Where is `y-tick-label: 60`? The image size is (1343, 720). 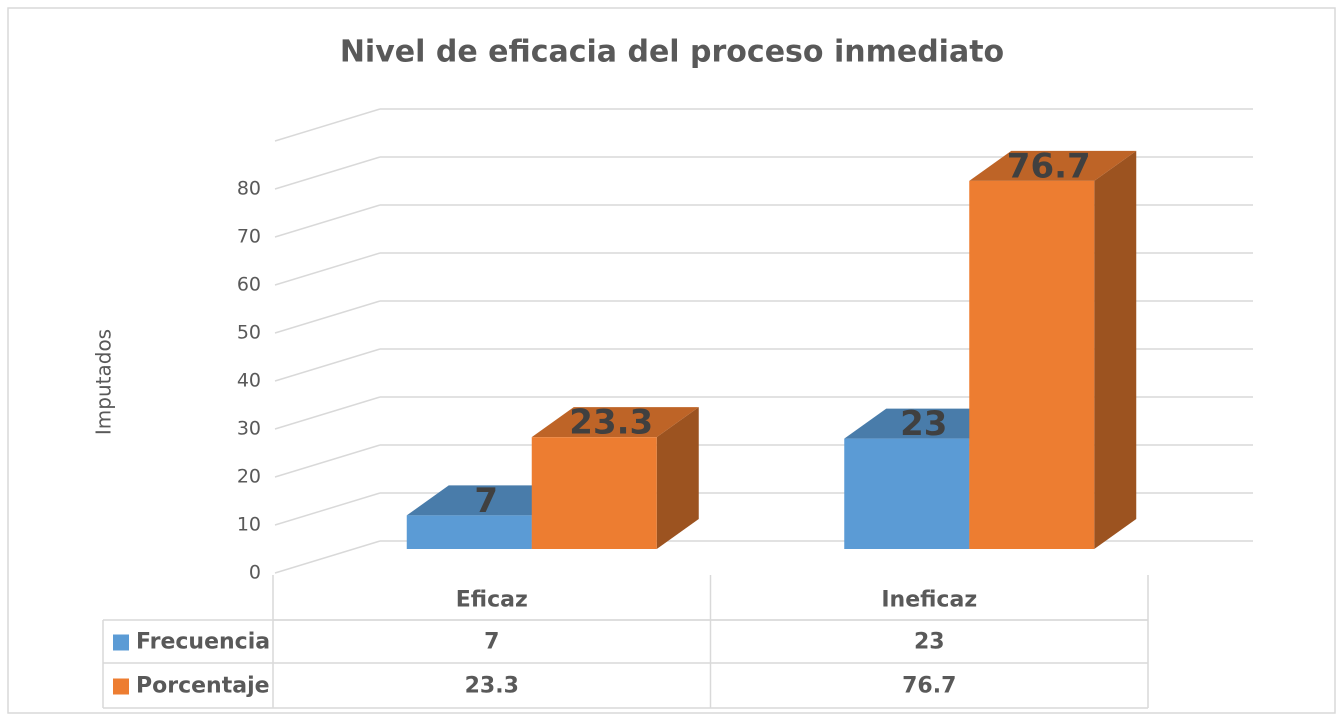
y-tick-label: 60 is located at coordinates (249, 285).